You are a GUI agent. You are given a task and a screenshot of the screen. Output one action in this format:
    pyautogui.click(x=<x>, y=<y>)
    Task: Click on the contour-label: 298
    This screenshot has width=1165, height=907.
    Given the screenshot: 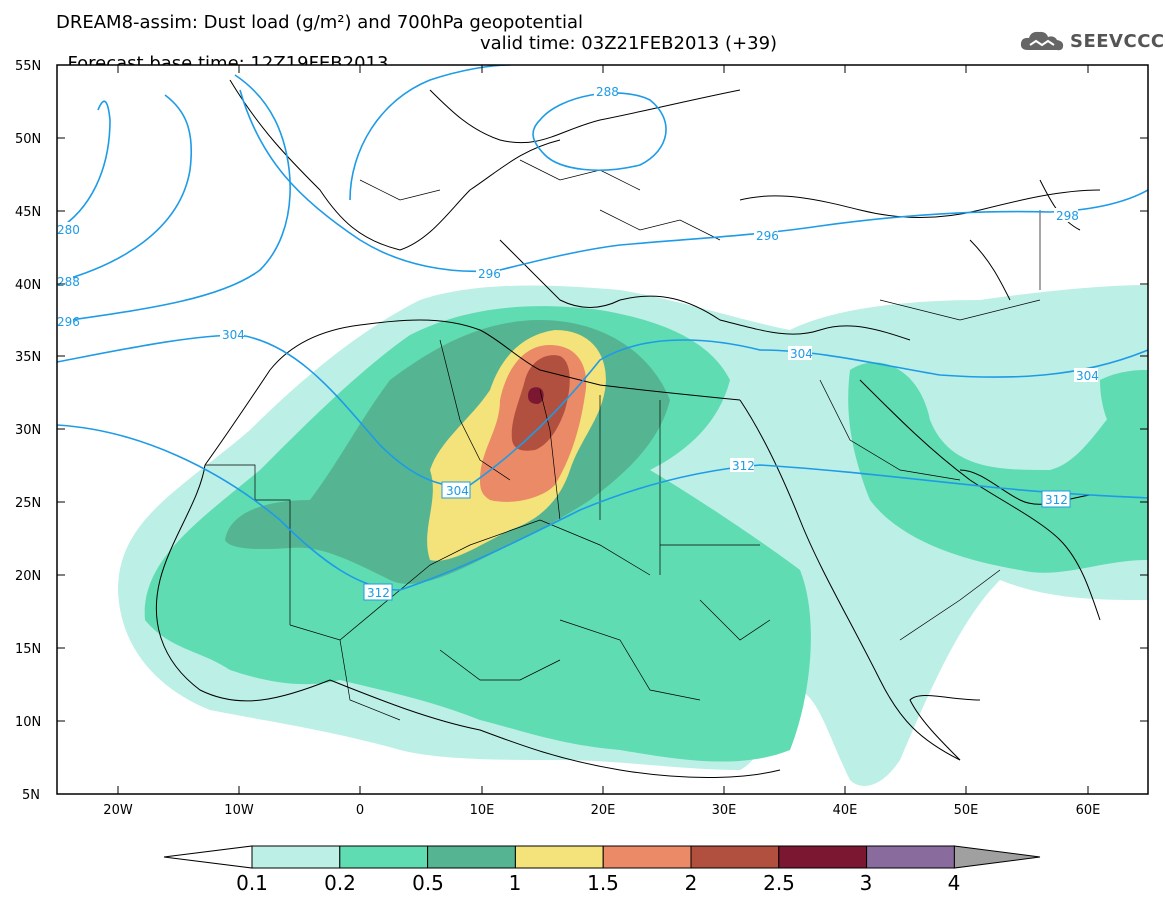 What is the action you would take?
    pyautogui.click(x=1067, y=216)
    